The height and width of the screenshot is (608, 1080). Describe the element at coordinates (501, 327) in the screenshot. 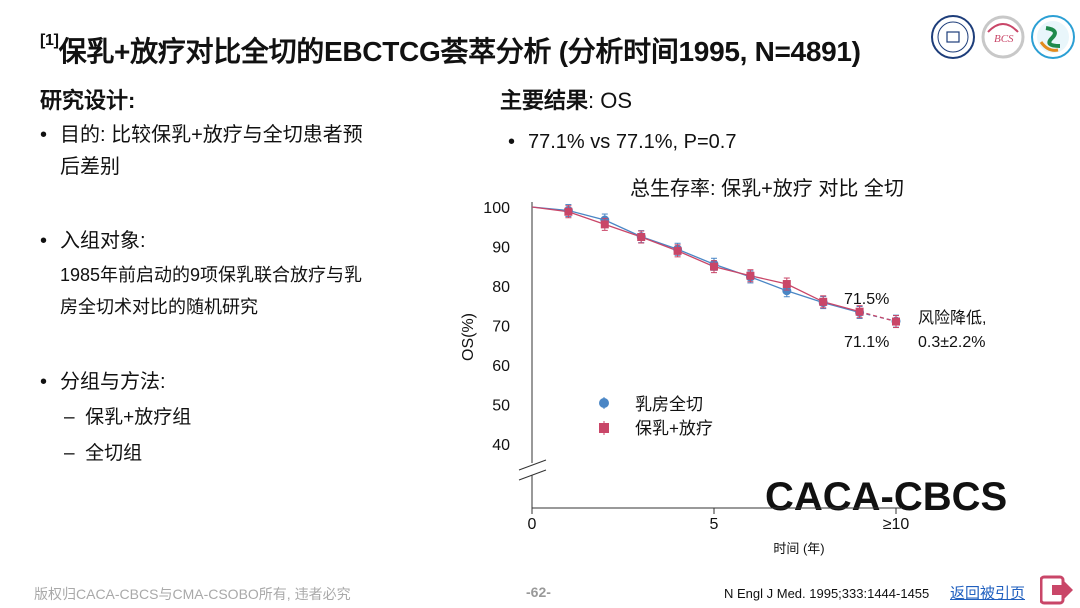

I see `y-tick-label: 70` at that location.